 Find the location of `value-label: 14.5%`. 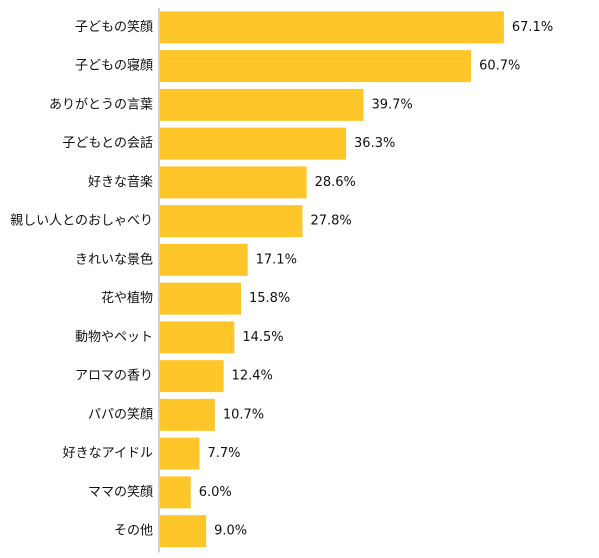

value-label: 14.5% is located at coordinates (262, 337).